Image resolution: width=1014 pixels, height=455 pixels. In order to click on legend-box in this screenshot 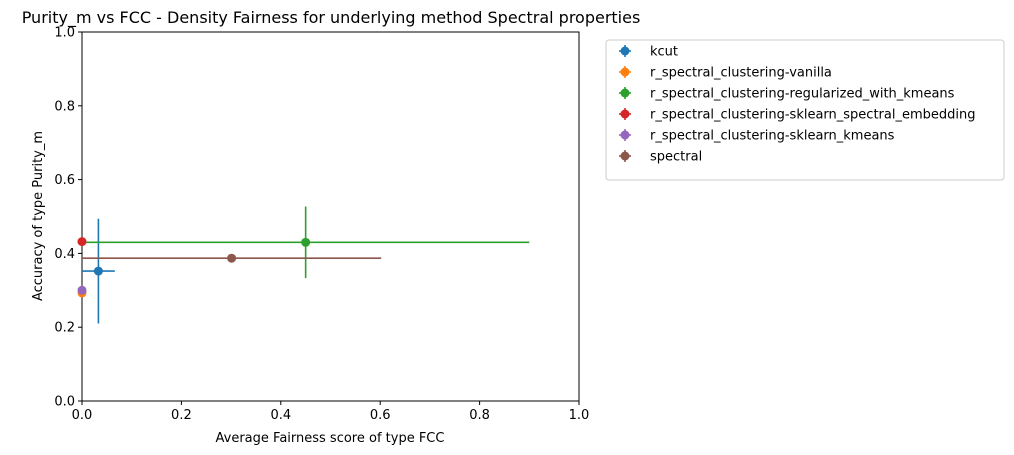, I will do `click(805, 110)`.